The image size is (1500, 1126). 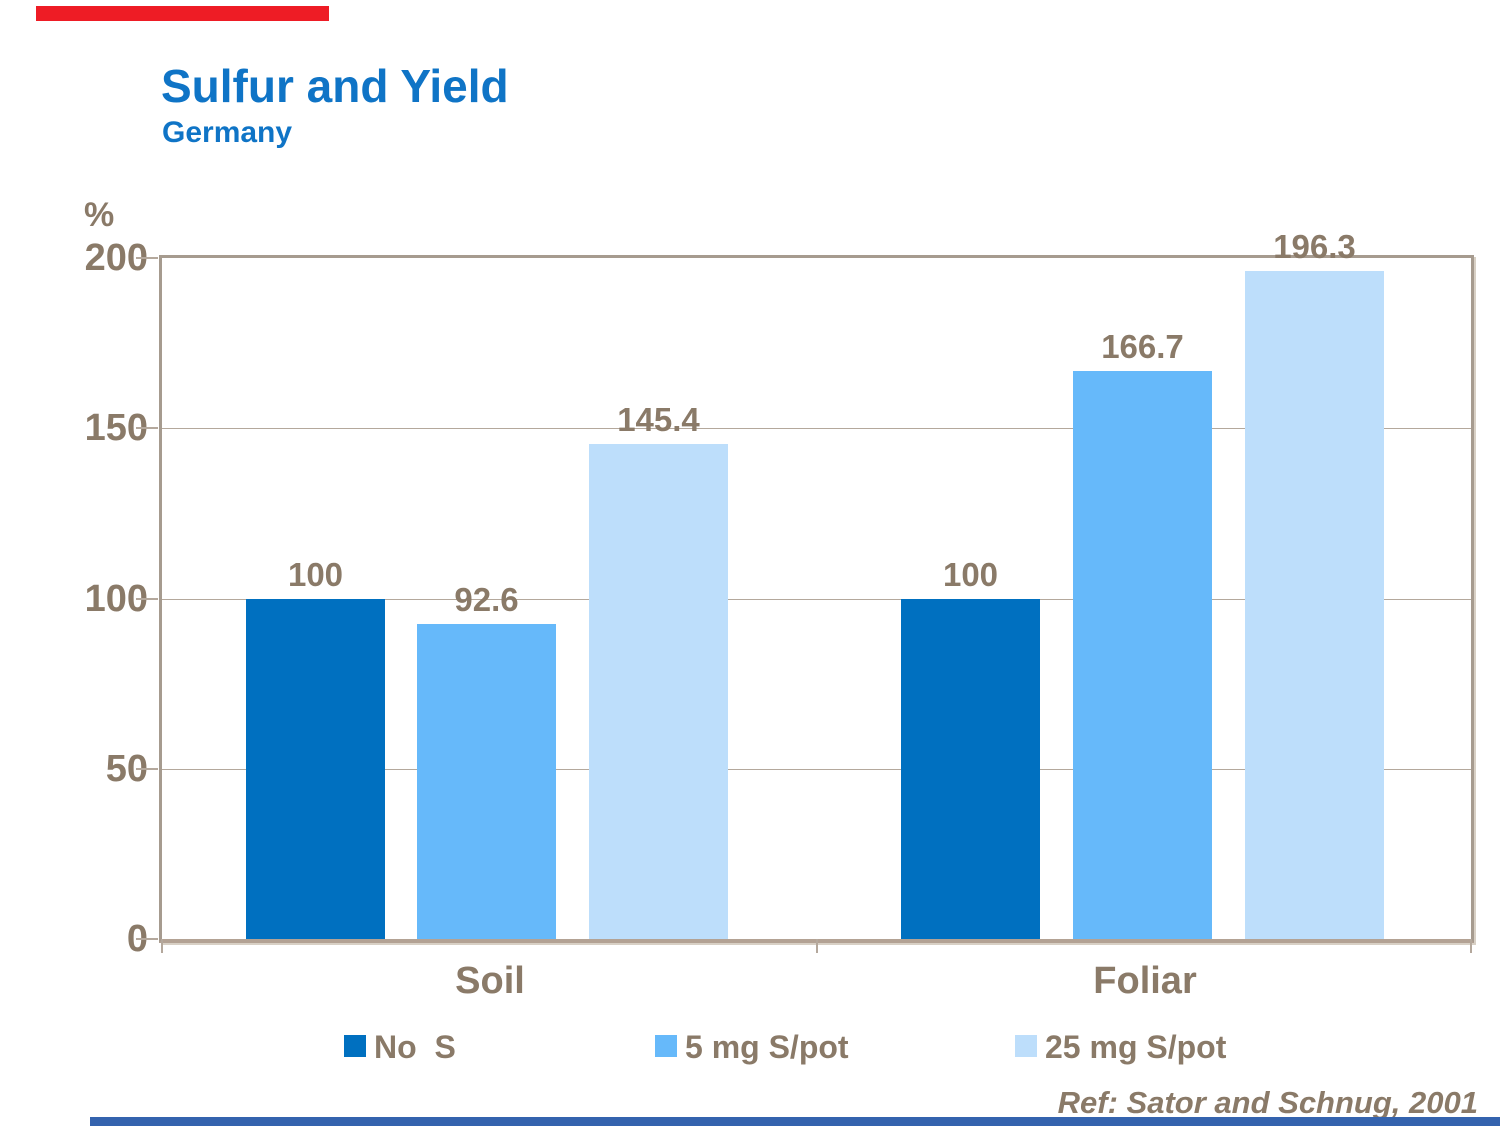 I want to click on legend-swatch-5-mg-s-pot, so click(x=666, y=1046).